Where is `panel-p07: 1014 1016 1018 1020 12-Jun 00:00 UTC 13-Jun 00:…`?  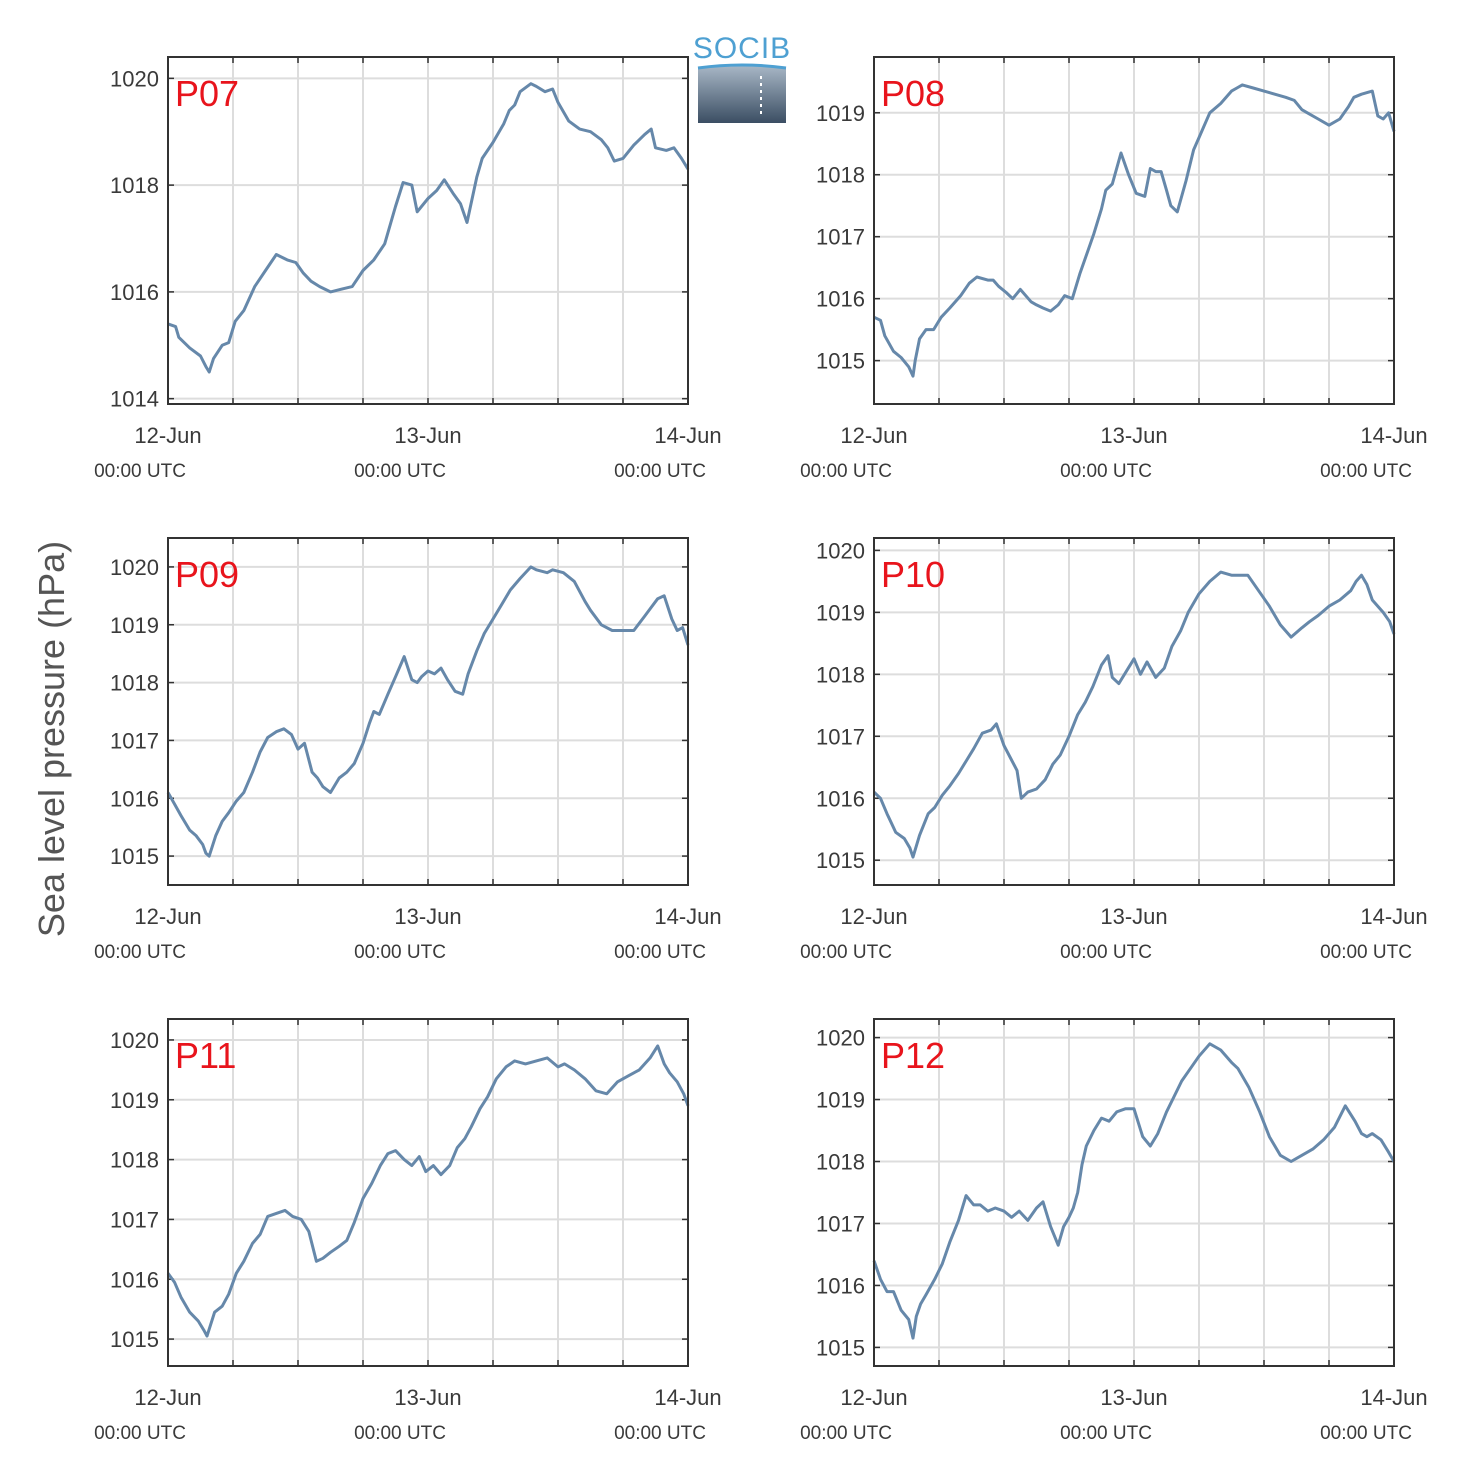
panel-p07: 1014 1016 1018 1020 12-Jun 00:00 UTC 13-Jun 00:… is located at coordinates (408, 269).